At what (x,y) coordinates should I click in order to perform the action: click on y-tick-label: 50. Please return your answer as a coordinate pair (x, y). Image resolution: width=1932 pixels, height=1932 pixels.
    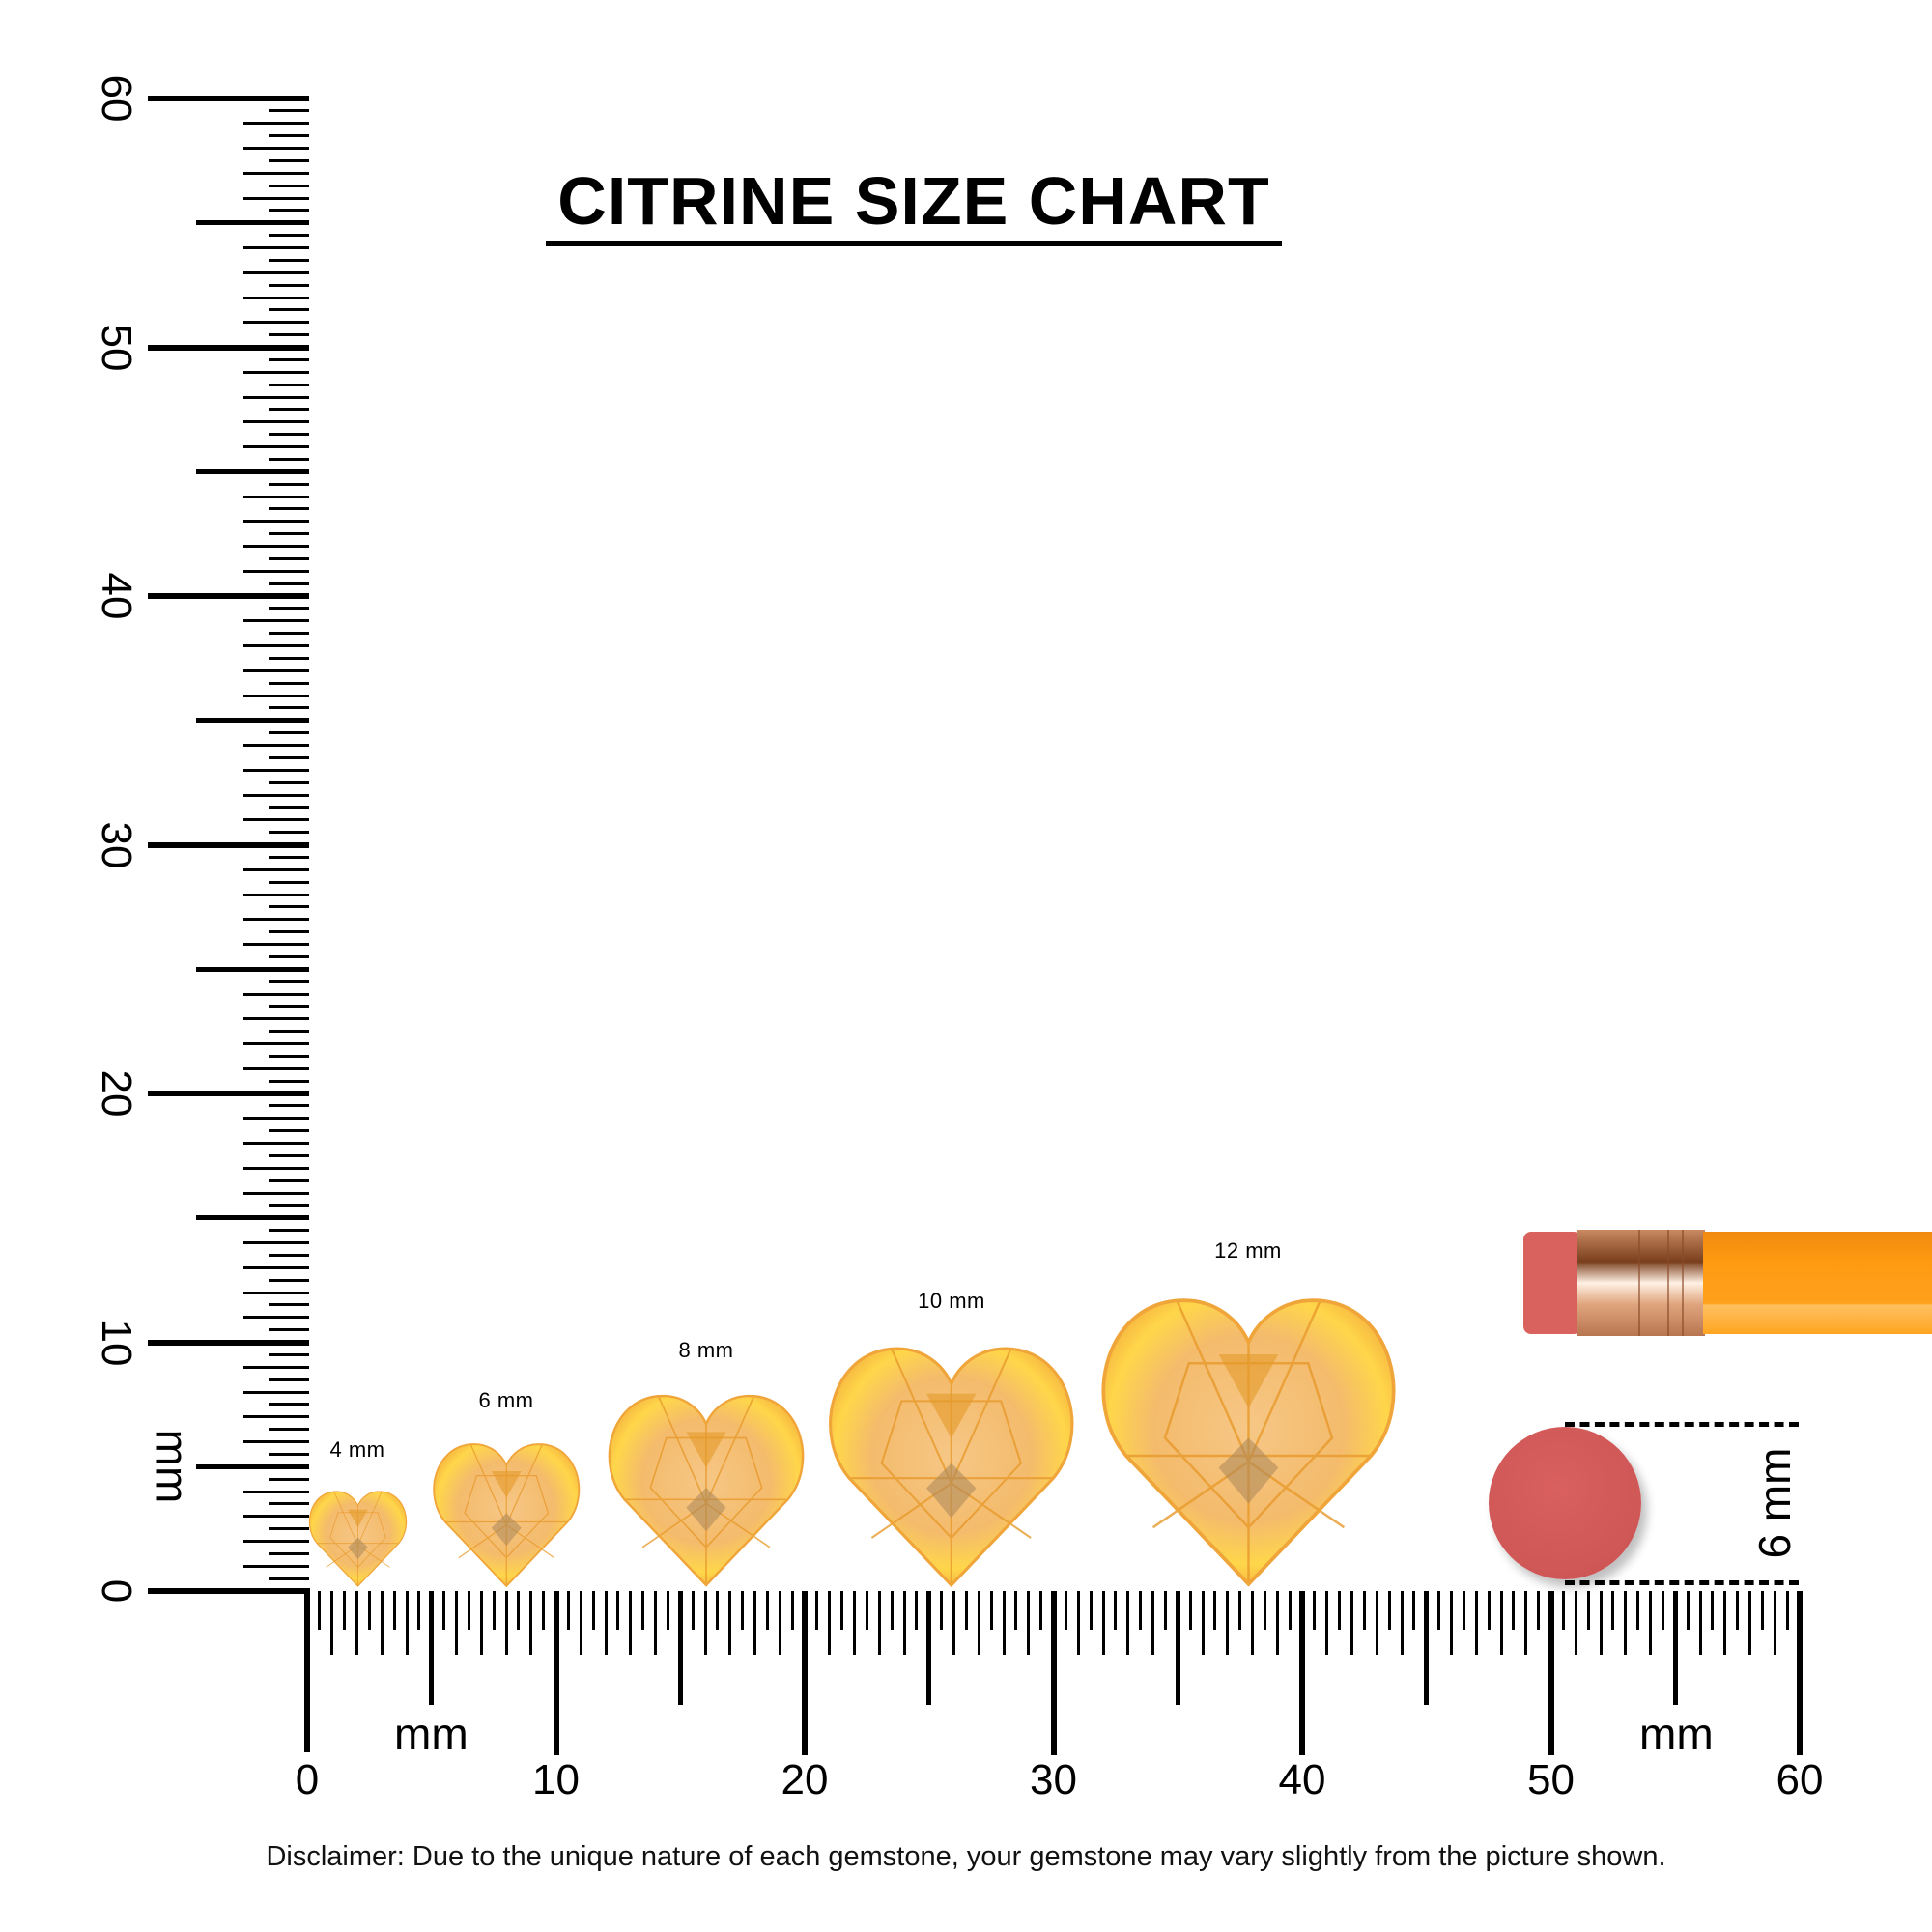
    Looking at the image, I should click on (116, 347).